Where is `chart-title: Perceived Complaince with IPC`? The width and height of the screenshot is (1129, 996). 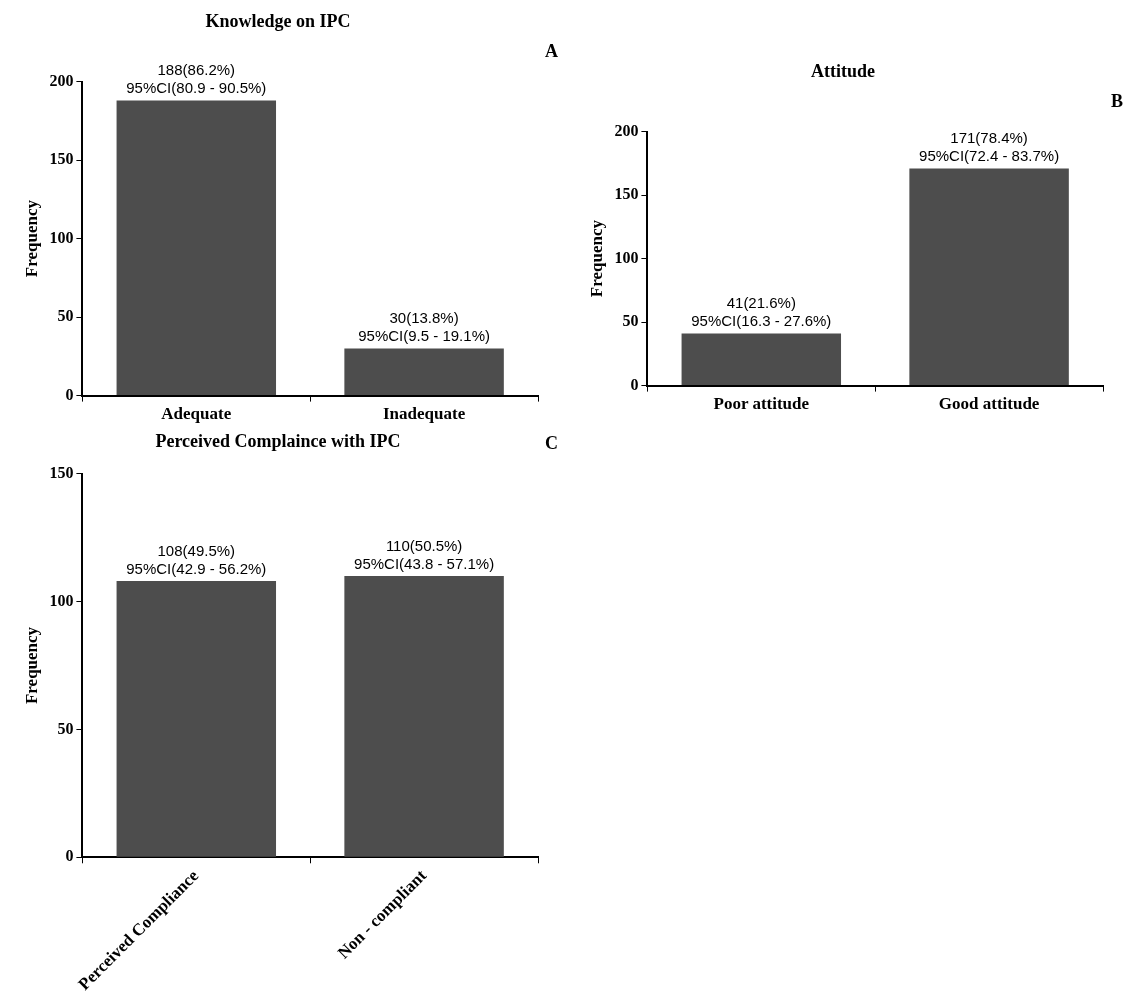 chart-title: Perceived Complaince with IPC is located at coordinates (278, 441).